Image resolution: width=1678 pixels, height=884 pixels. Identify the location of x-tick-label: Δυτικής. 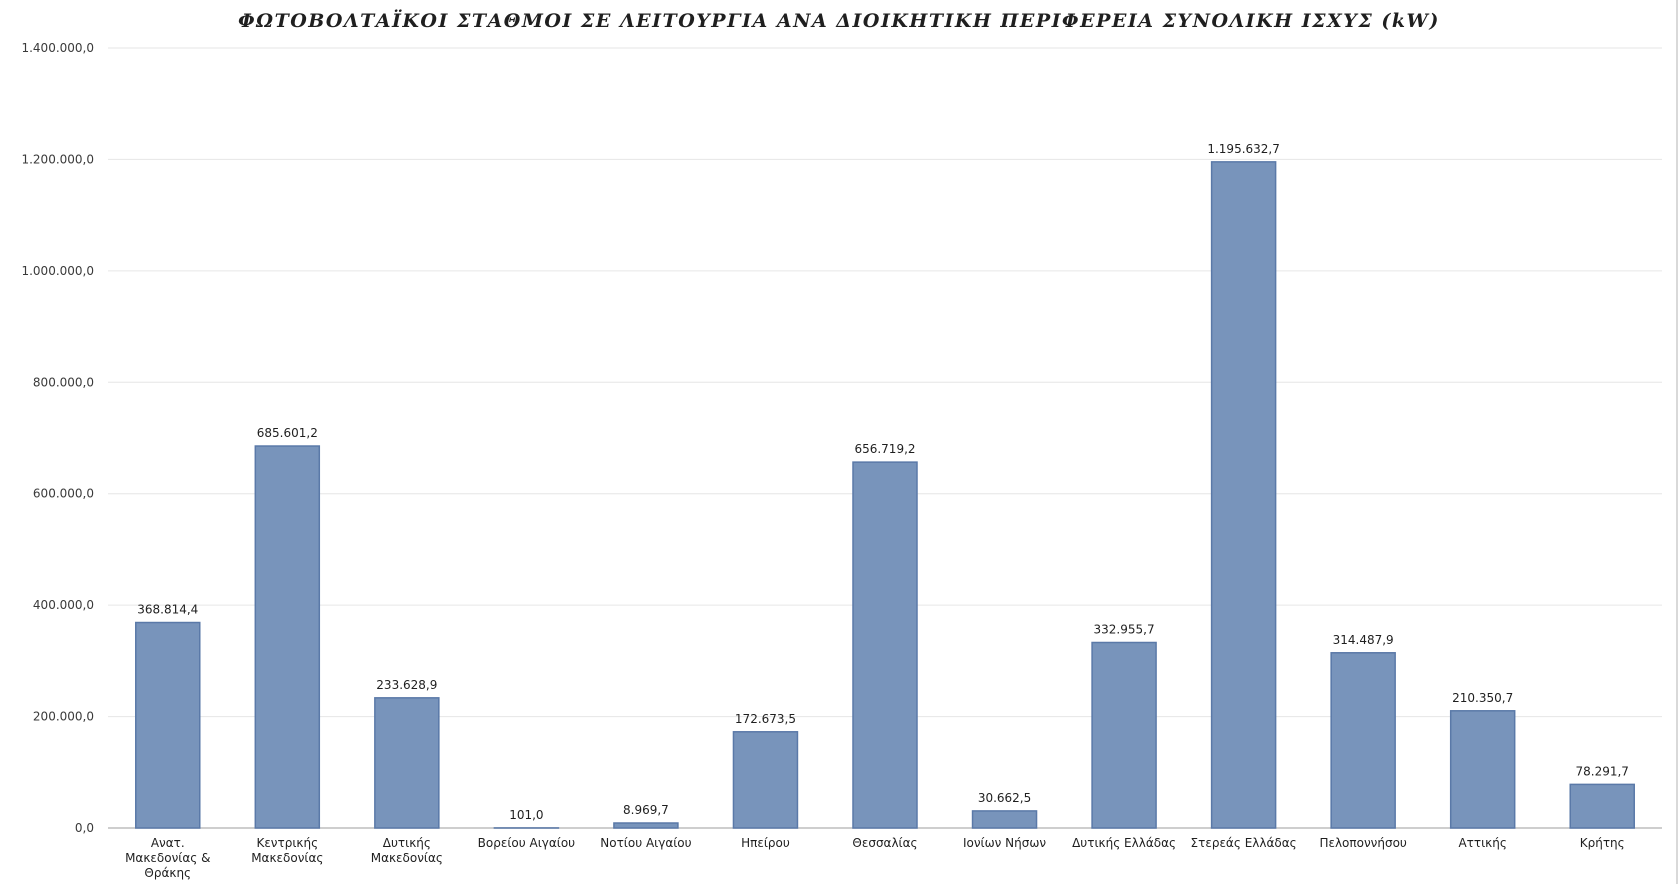
(407, 843).